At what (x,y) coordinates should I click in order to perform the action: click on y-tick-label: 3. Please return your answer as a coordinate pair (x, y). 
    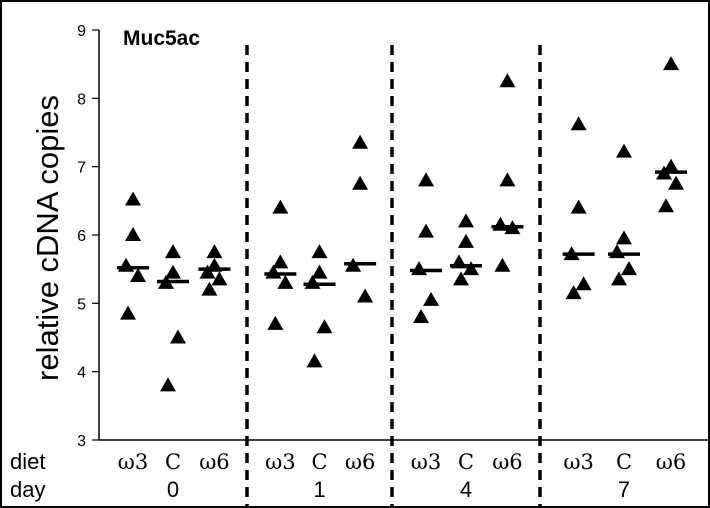
    Looking at the image, I should click on (81, 441).